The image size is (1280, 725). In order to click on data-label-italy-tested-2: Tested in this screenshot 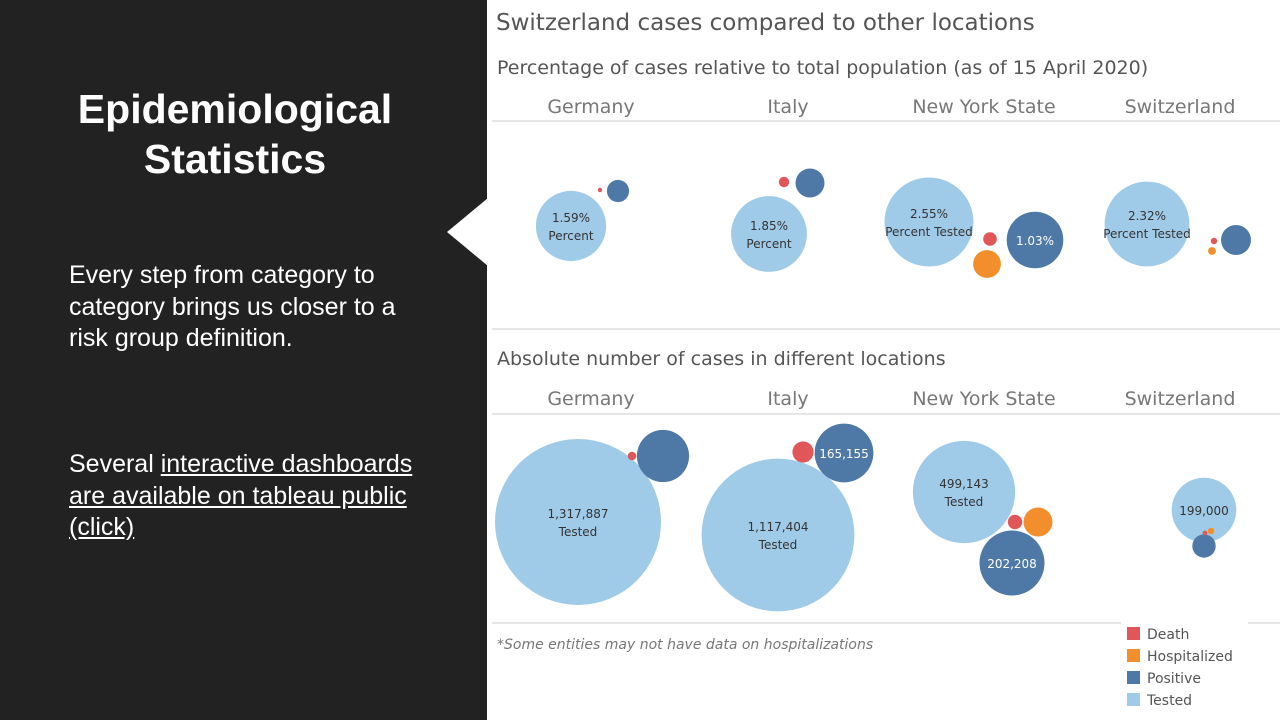, I will do `click(778, 545)`.